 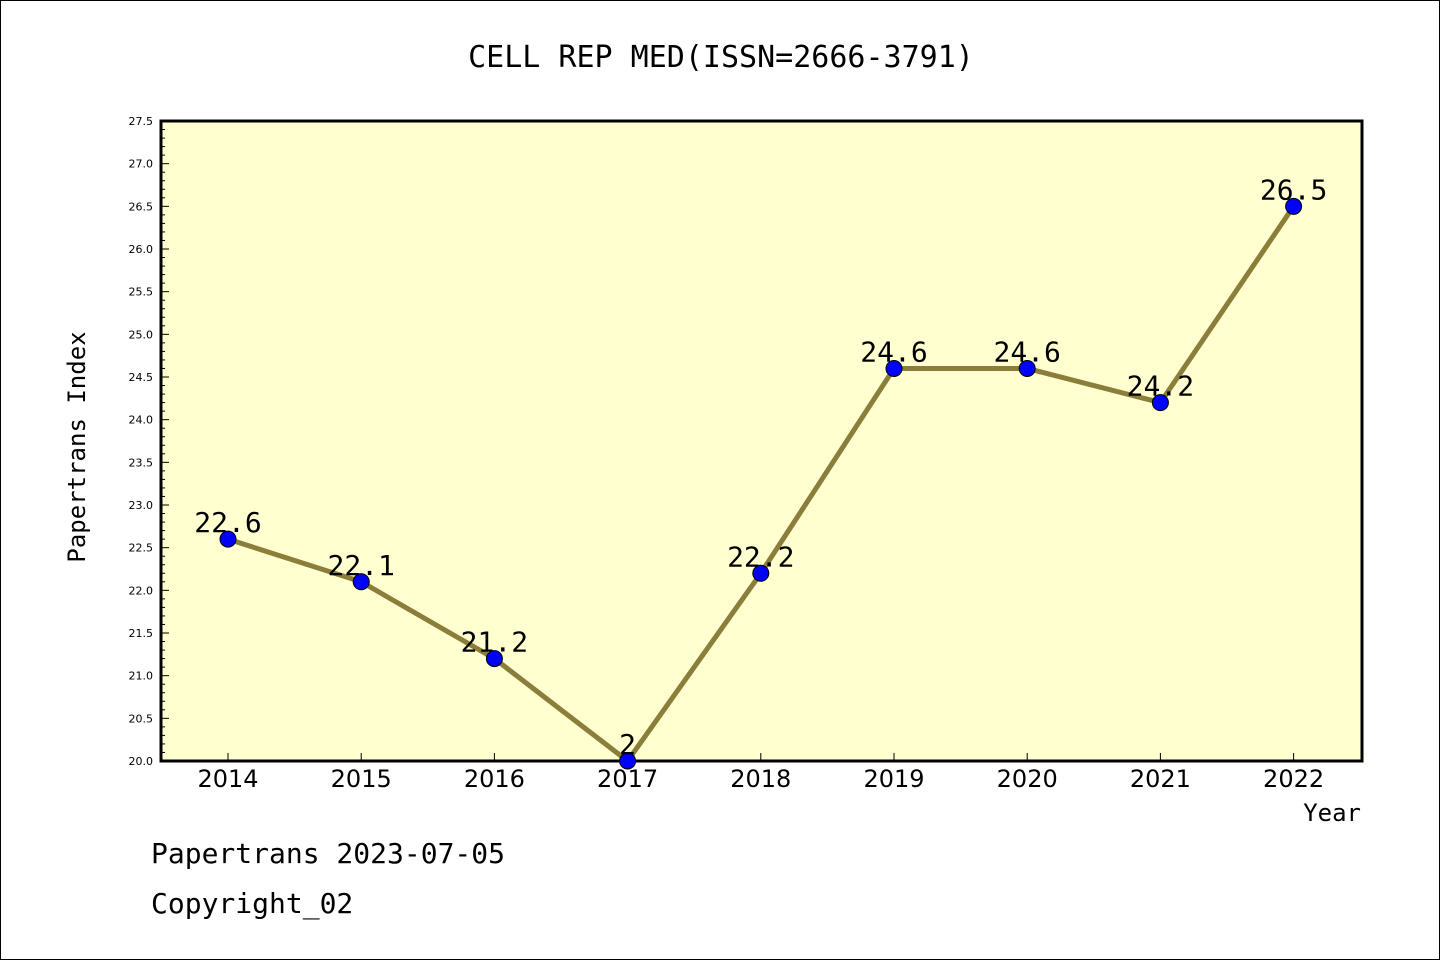 I want to click on x-tick-label: 2014, so click(x=227, y=779).